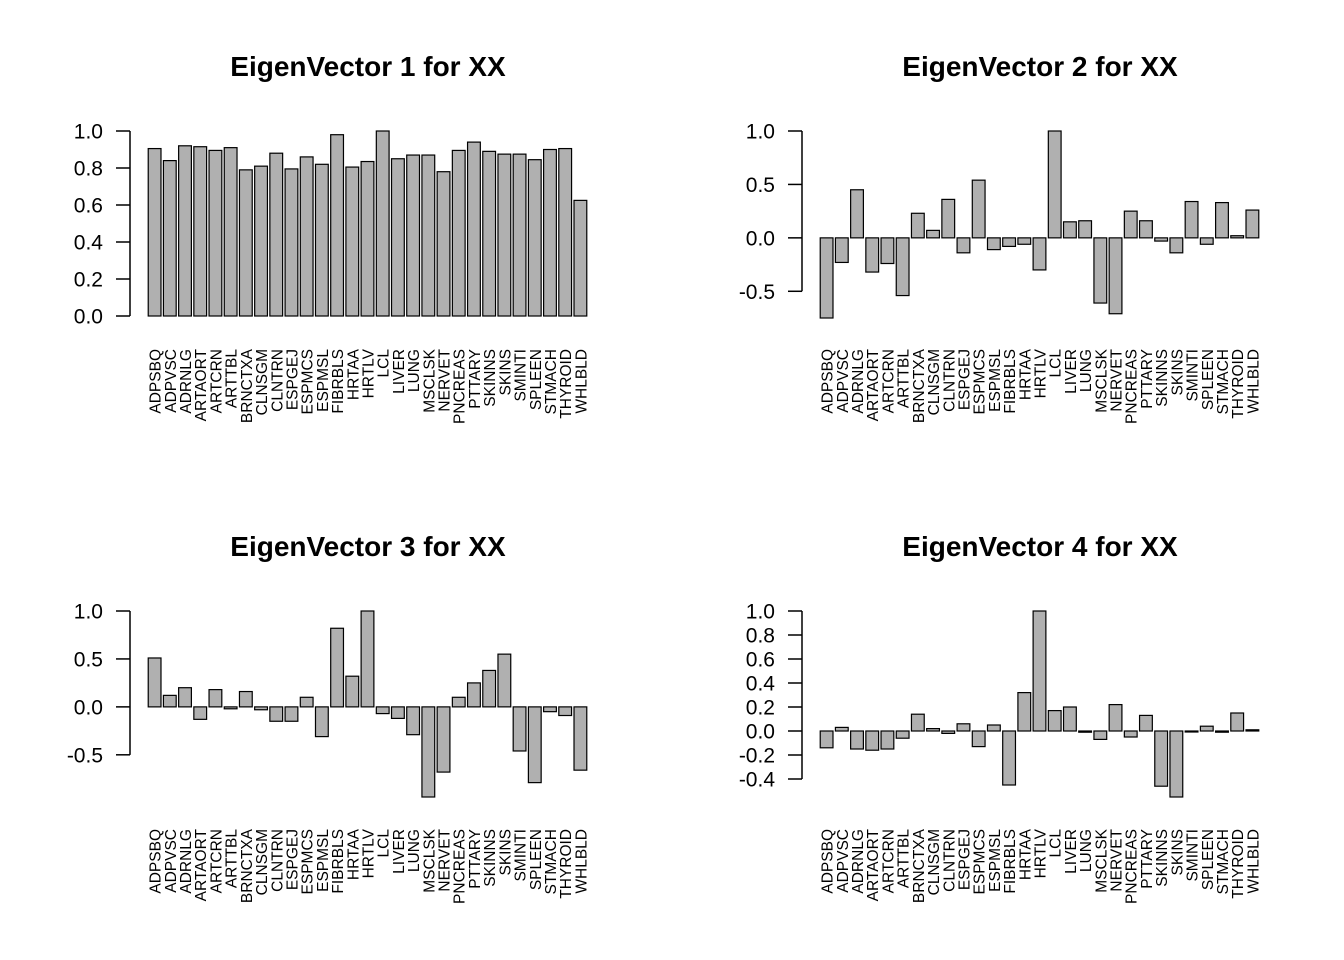 The image size is (1344, 960). I want to click on bar-adrnlg, so click(857, 214).